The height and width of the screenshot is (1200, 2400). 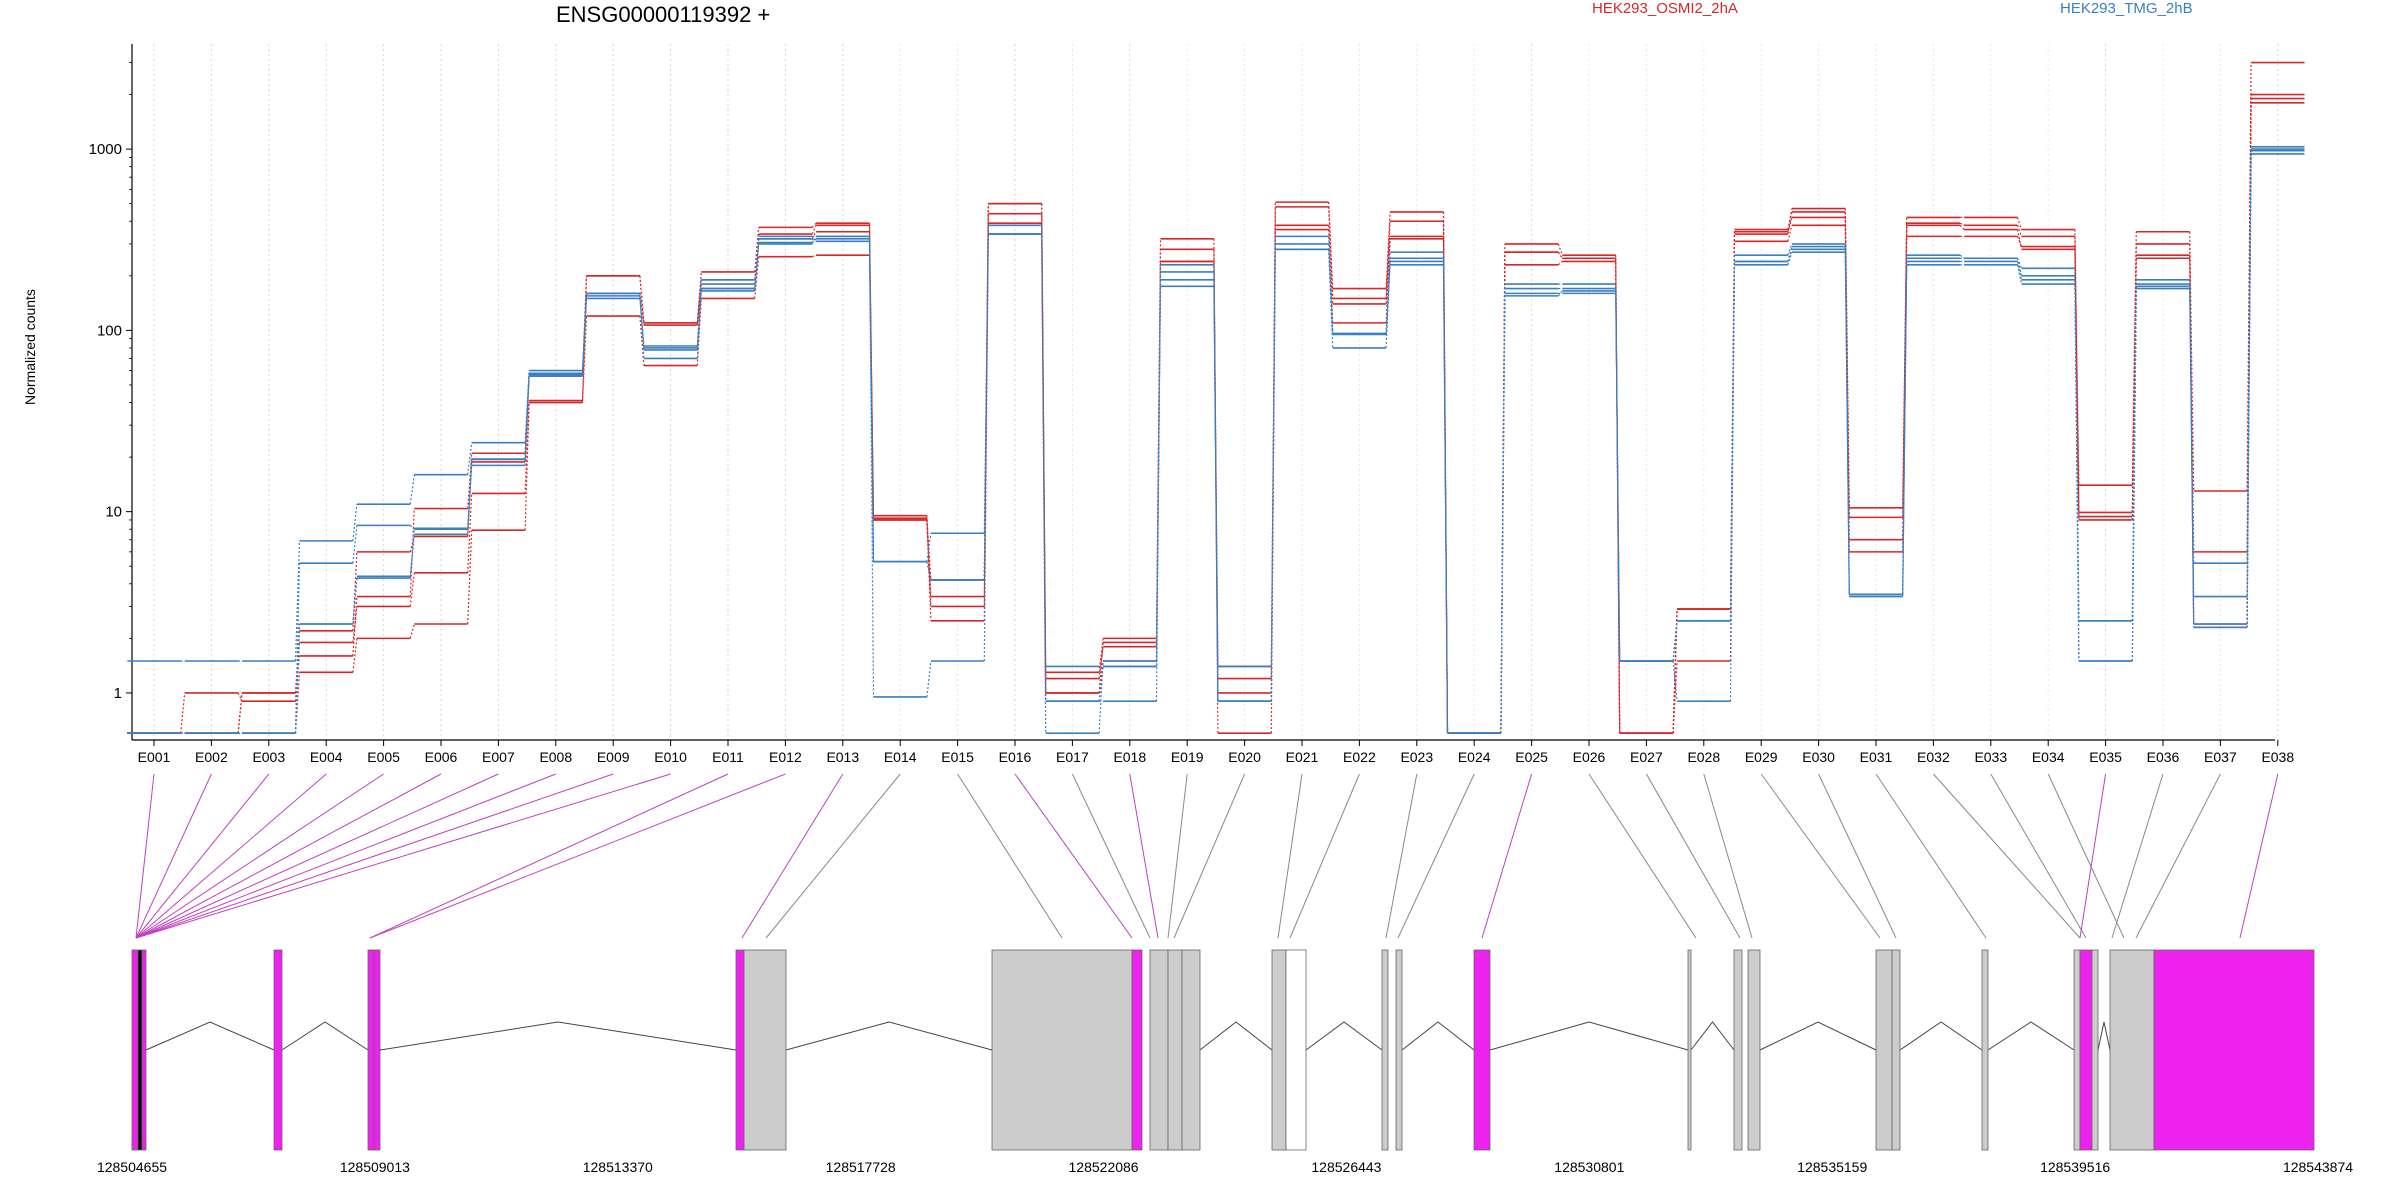 I want to click on x-tick-label: E010, so click(x=670, y=757).